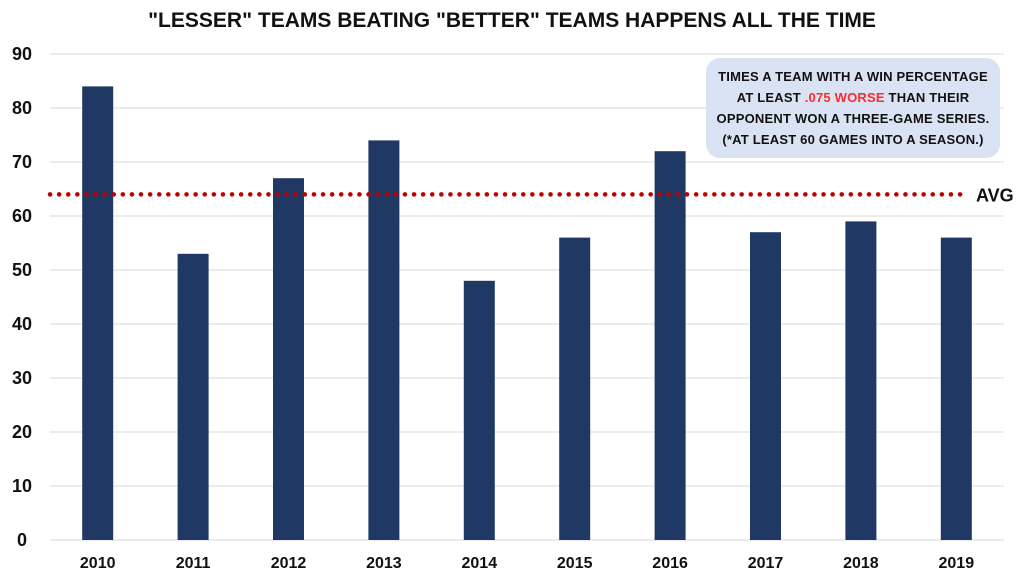  What do you see at coordinates (853, 118) in the screenshot?
I see `annotation-line-3: OPPONENT WON A THREE-GAME SERIES.` at bounding box center [853, 118].